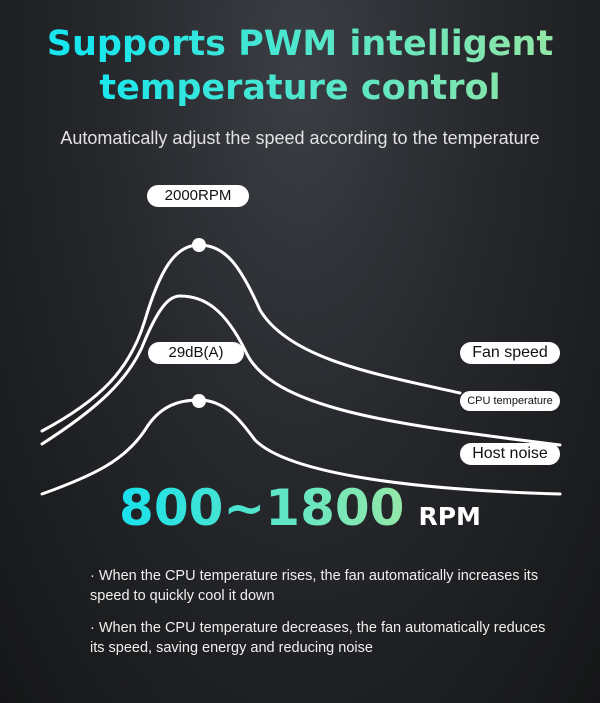  I want to click on host-noise-peak-dot, so click(199, 401).